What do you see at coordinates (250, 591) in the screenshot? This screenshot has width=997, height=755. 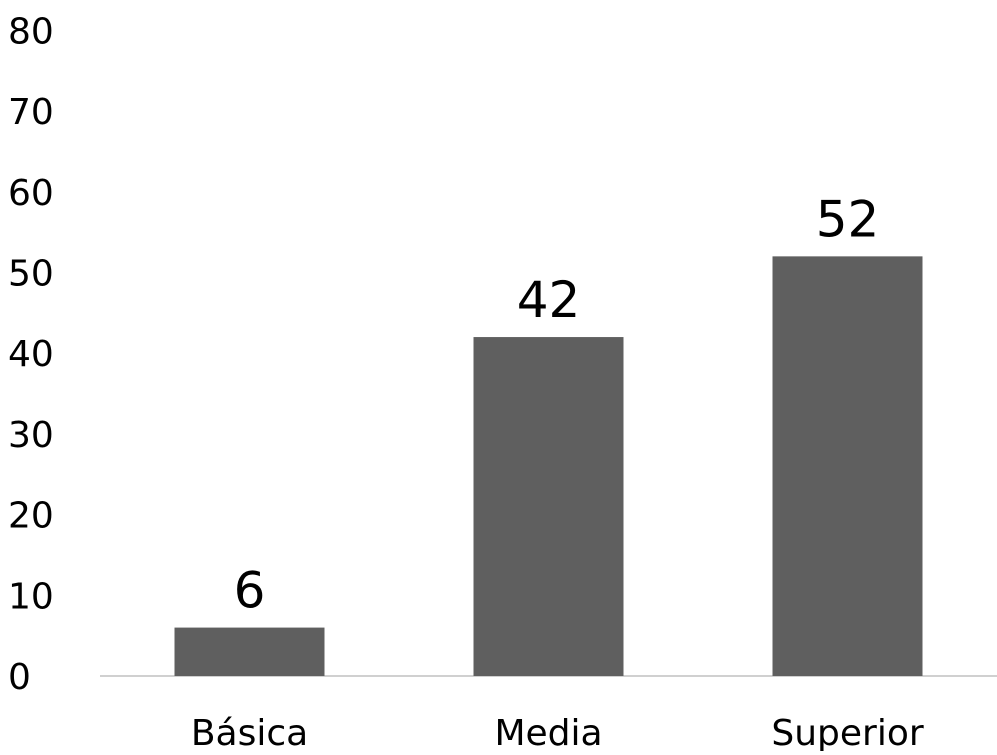 I see `data-label: 6` at bounding box center [250, 591].